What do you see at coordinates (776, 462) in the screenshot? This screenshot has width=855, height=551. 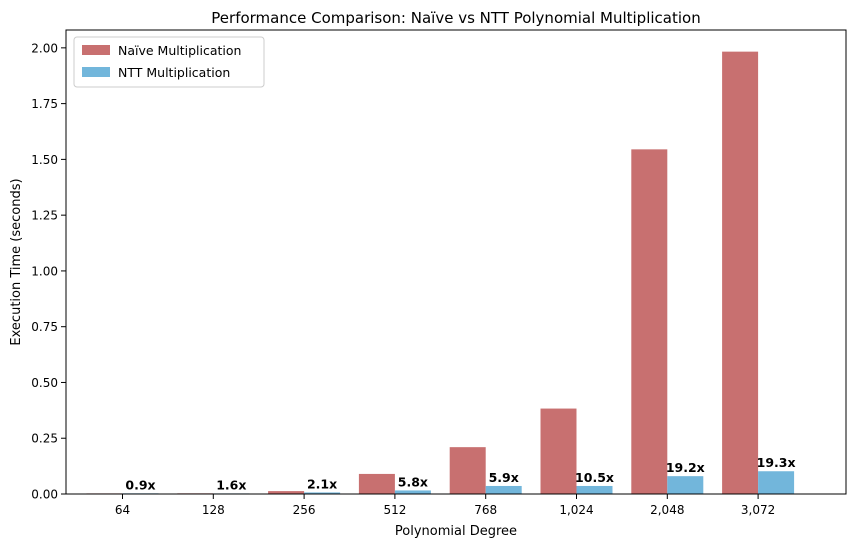 I see `speedup-label: 19.3x` at bounding box center [776, 462].